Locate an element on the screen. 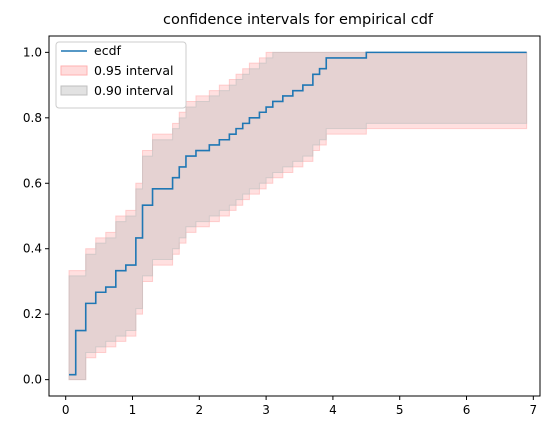 This screenshot has width=547, height=435. legend-box is located at coordinates (121, 75).